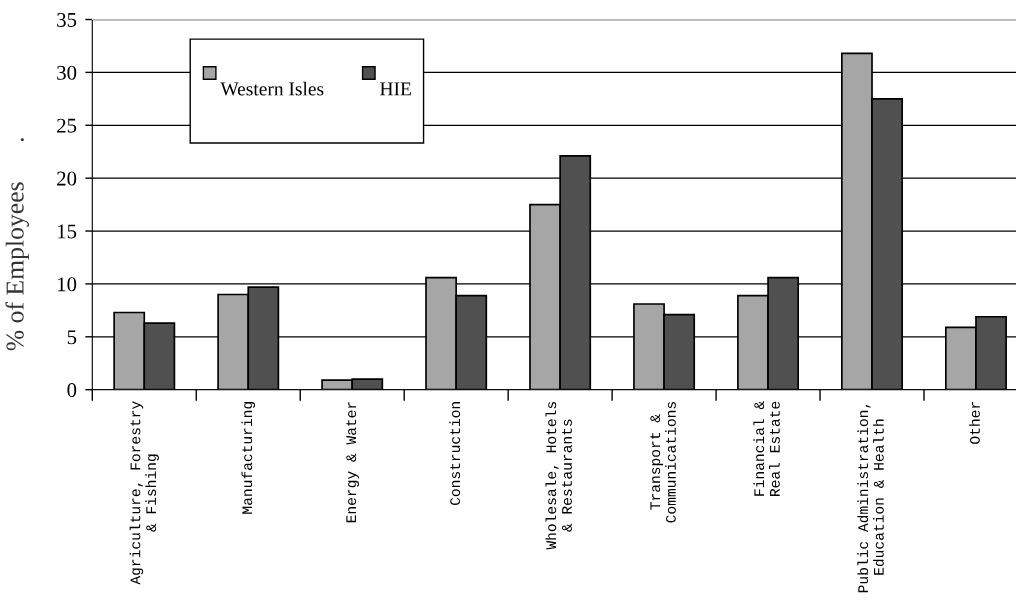  Describe the element at coordinates (17, 244) in the screenshot. I see `y-axis-title: % of Employees .` at that location.